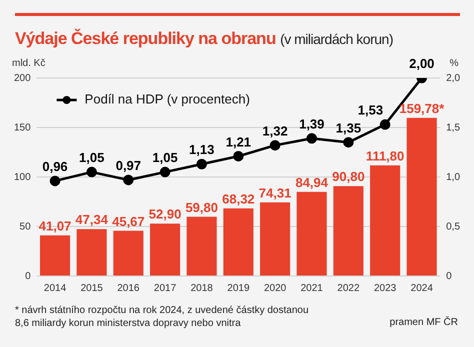 The image size is (474, 347). What do you see at coordinates (145, 38) in the screenshot?
I see `chart-title: Výdaje České republiky na obranu` at bounding box center [145, 38].